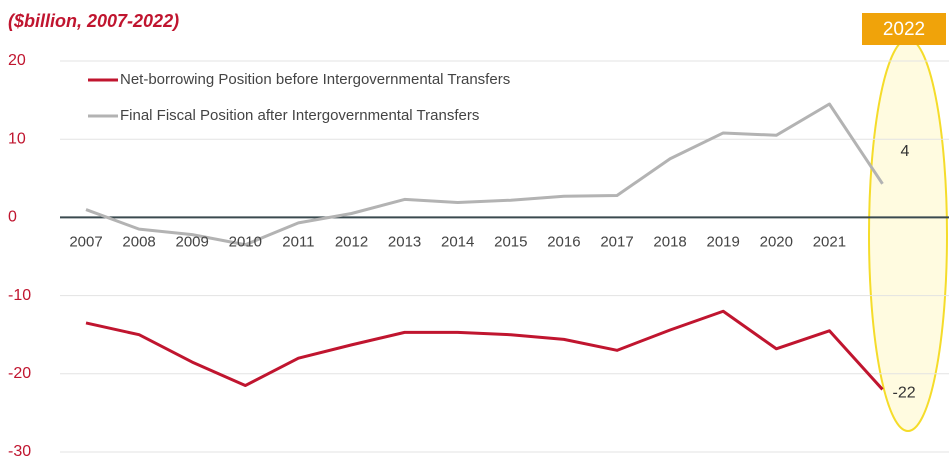 This screenshot has width=949, height=461. I want to click on x-tick-label: 2021, so click(829, 241).